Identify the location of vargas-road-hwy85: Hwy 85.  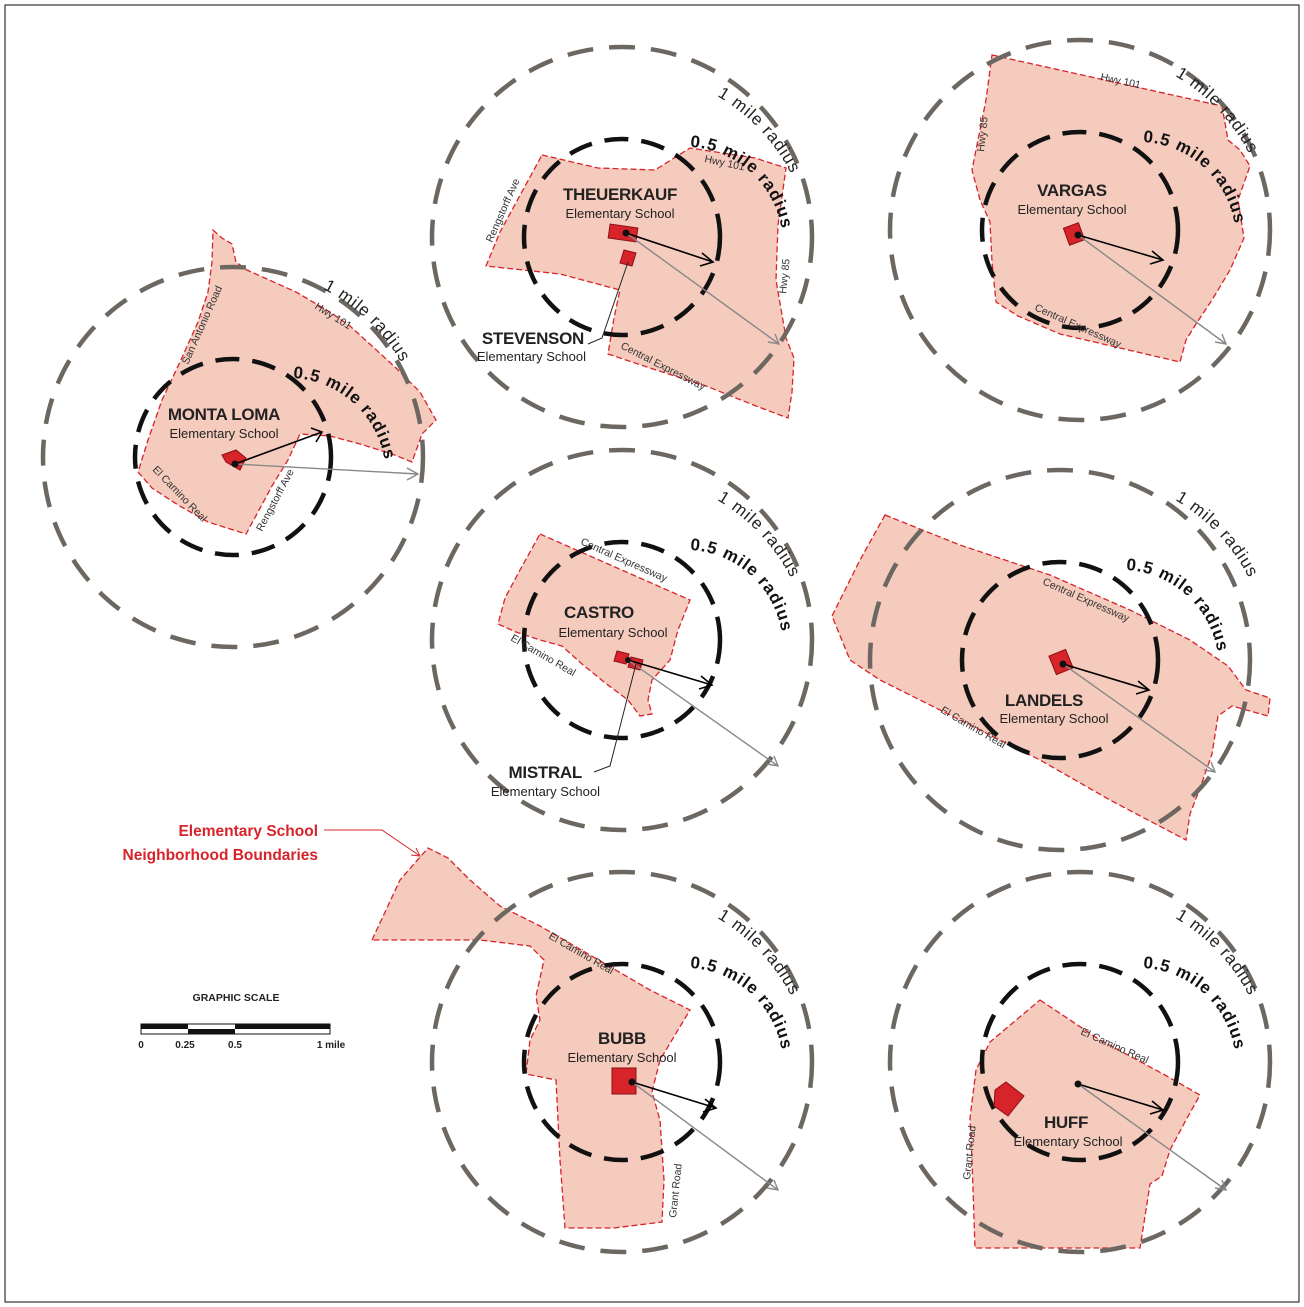
(983, 134).